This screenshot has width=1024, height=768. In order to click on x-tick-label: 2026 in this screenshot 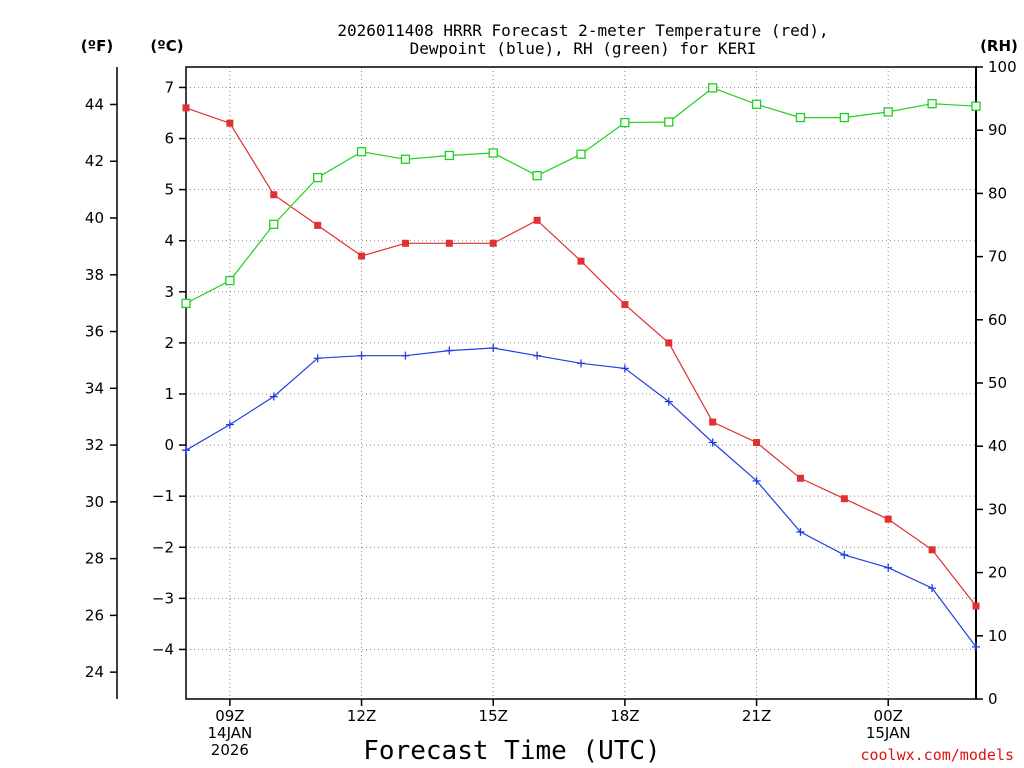, I will do `click(230, 750)`.